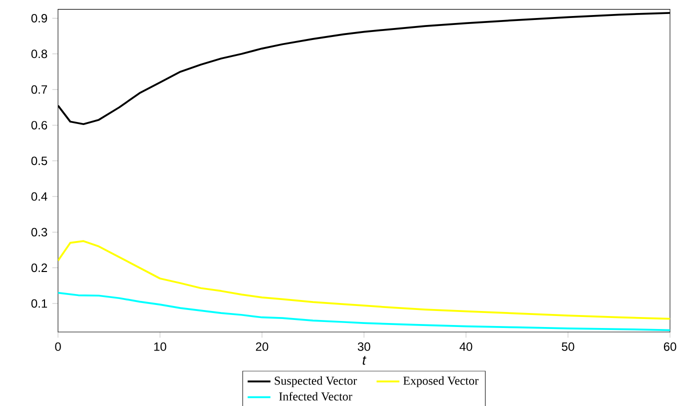  I want to click on x-tick-label: 60, so click(670, 346).